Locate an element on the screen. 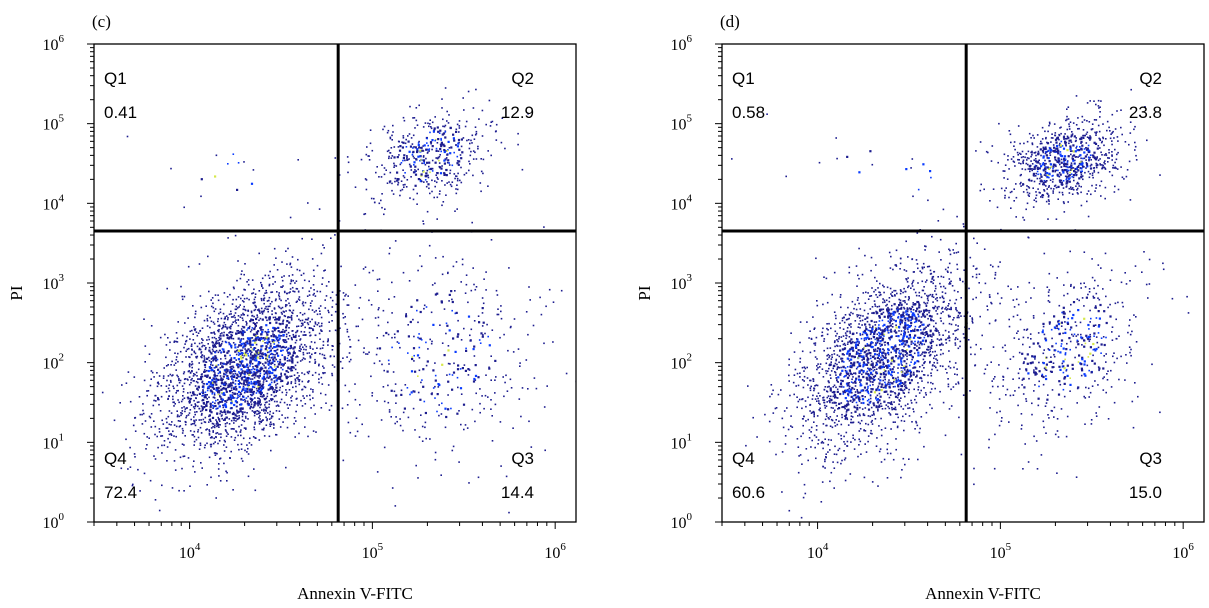  y-tick-label: 10² is located at coordinates (54, 362).